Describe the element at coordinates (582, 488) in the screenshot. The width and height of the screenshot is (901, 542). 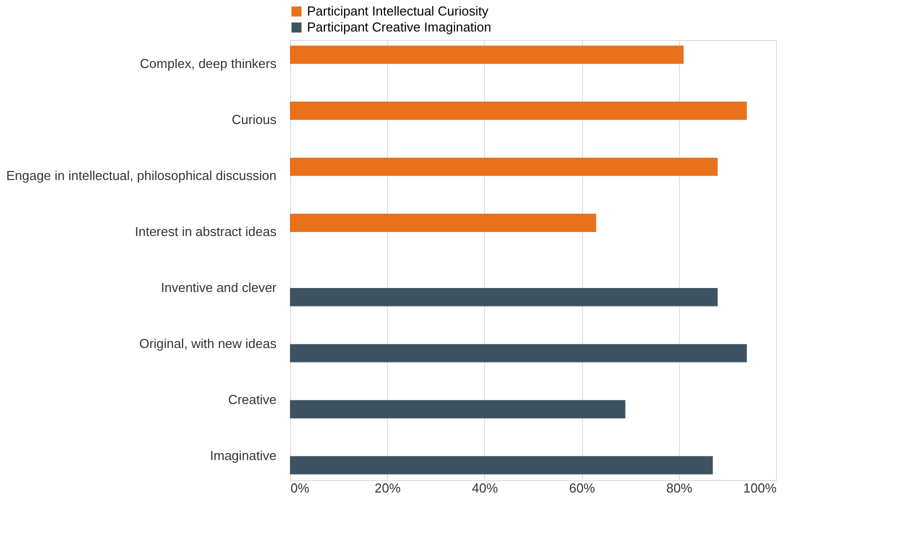
I see `x-tick-label: 60%` at that location.